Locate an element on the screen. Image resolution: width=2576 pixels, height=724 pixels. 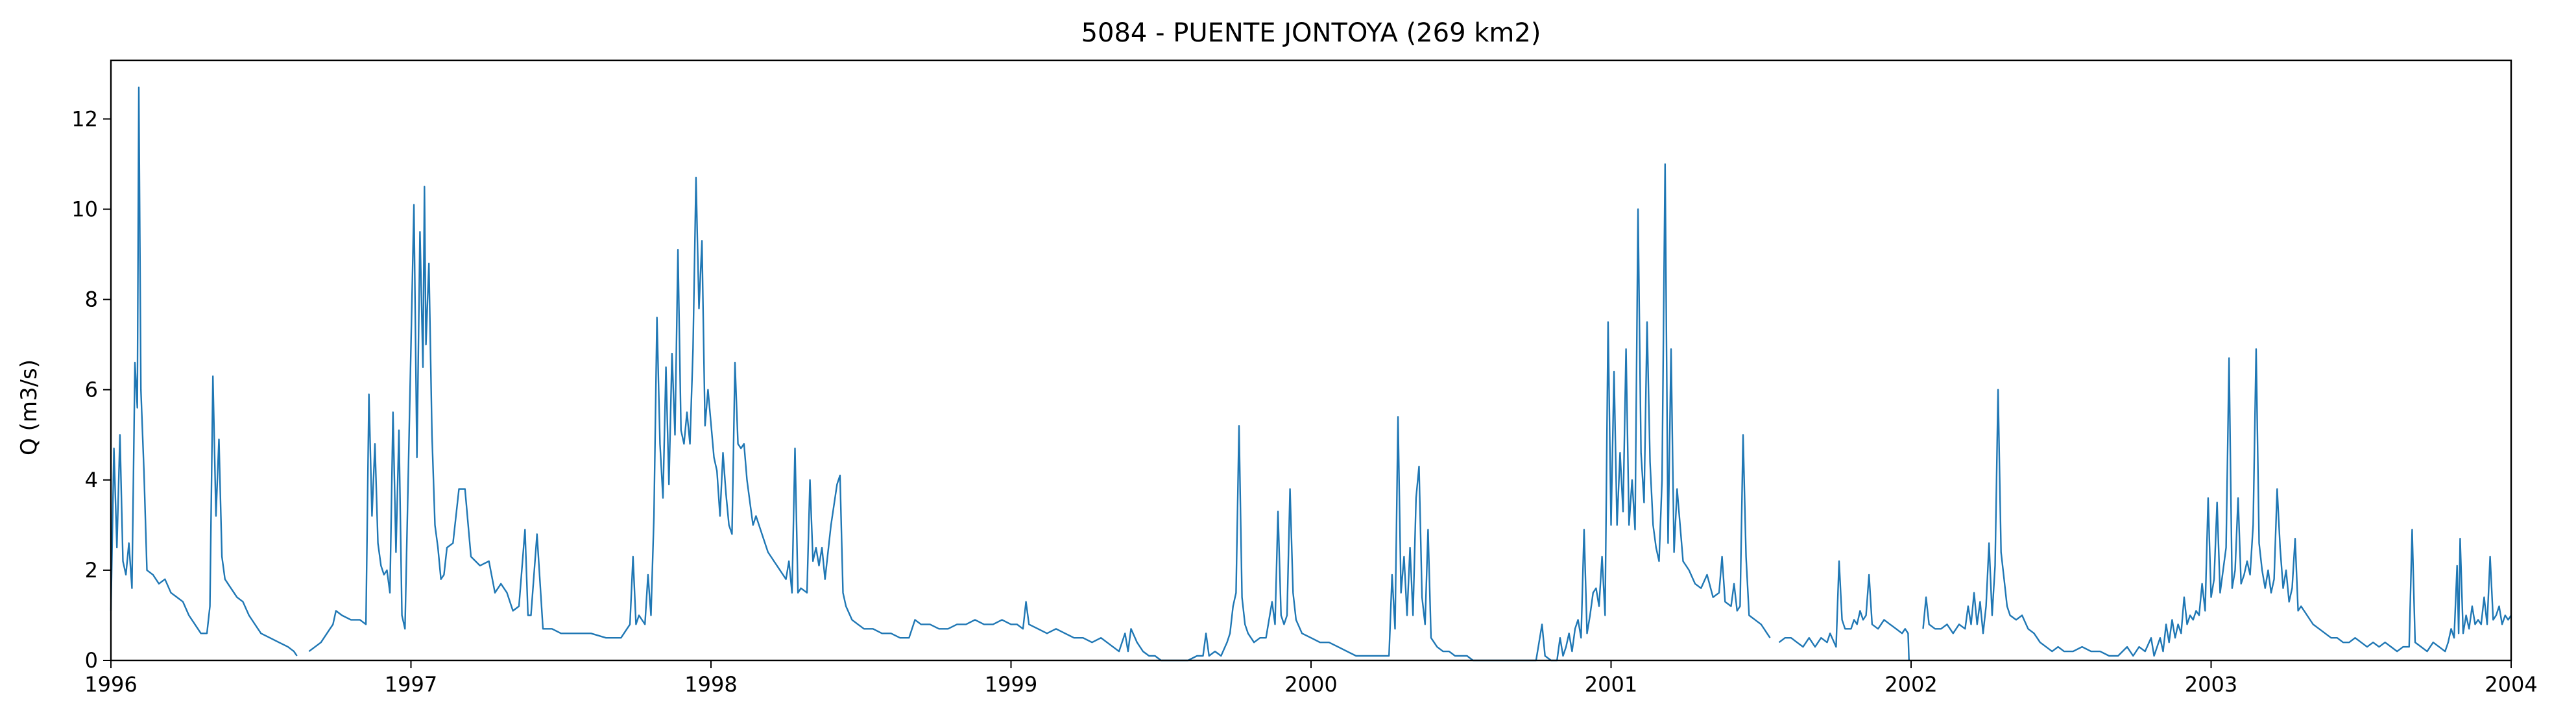
x-tick-label: 2004 is located at coordinates (2511, 685).